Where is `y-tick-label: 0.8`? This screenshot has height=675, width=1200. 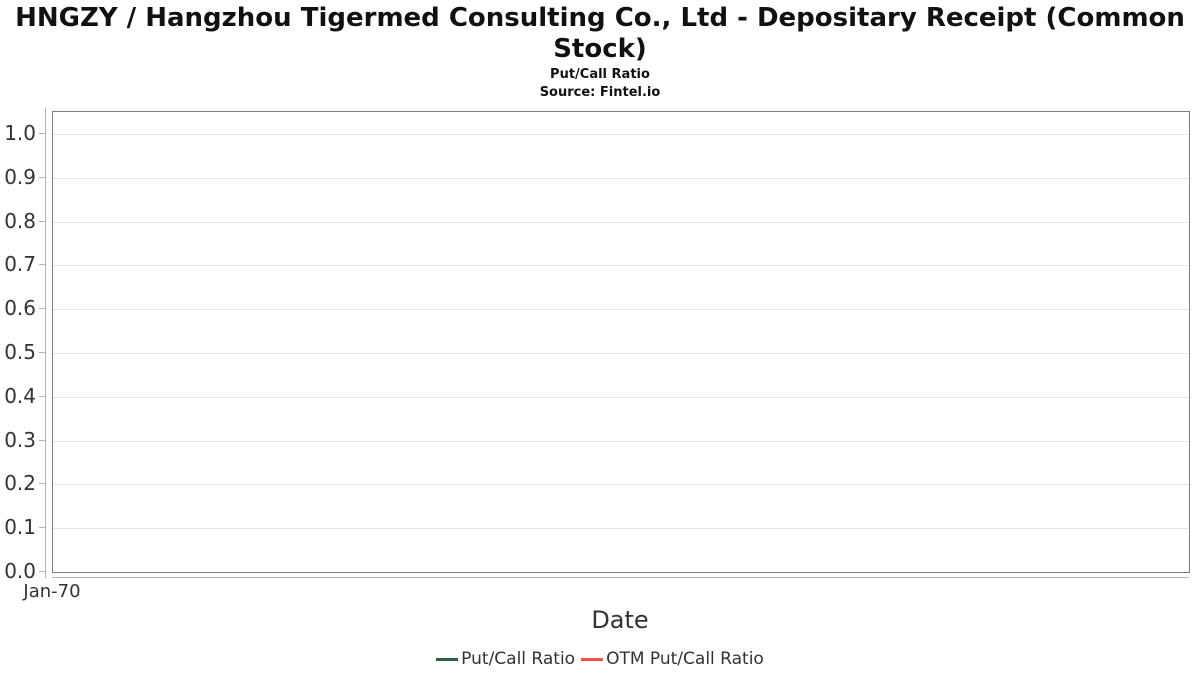 y-tick-label: 0.8 is located at coordinates (20, 221).